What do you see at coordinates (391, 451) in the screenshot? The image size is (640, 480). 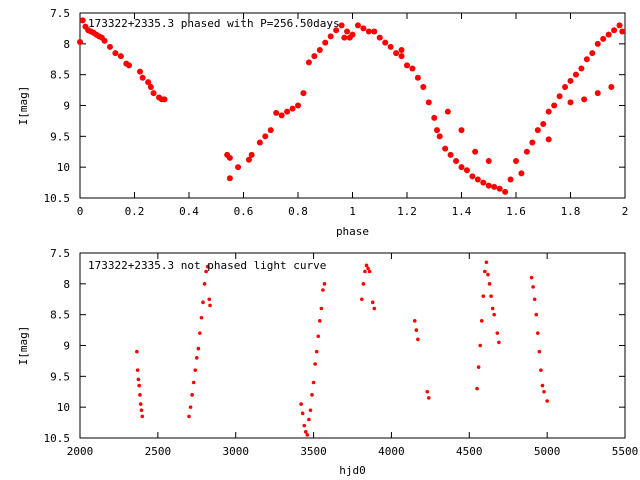 I see `x-tick-label: 4000` at bounding box center [391, 451].